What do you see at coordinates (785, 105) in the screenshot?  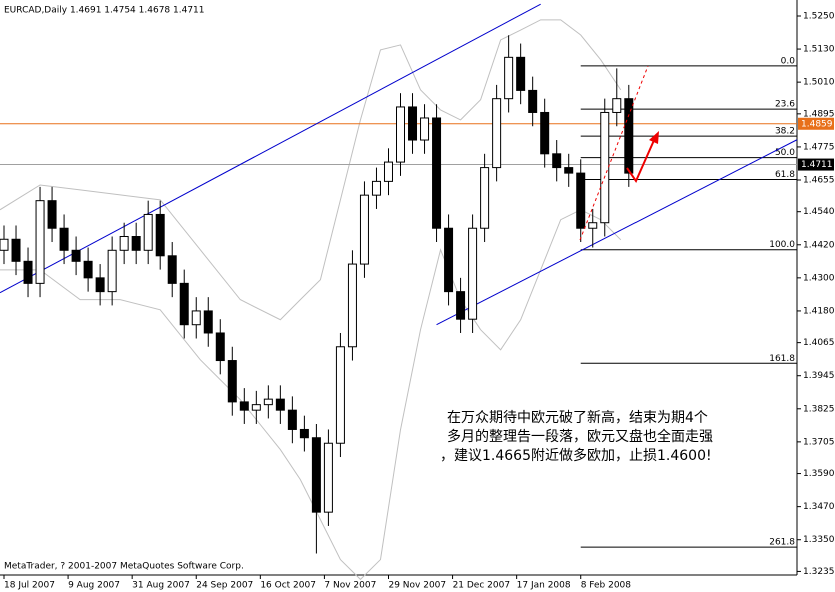 I see `fibo-label: 23.6` at bounding box center [785, 105].